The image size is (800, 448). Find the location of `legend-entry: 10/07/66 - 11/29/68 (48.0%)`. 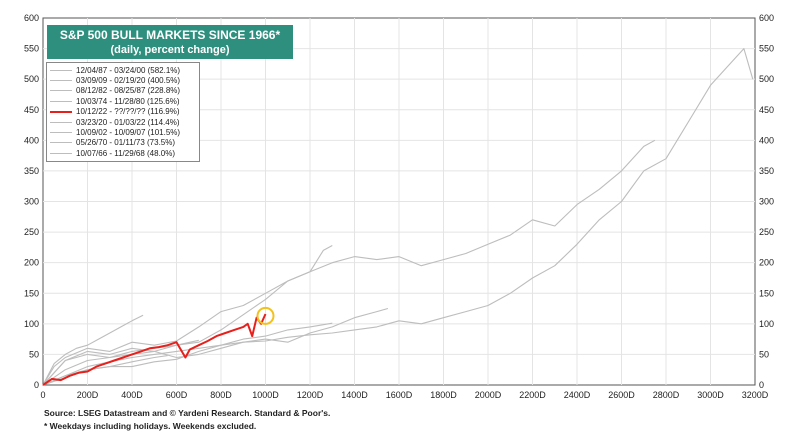

legend-entry: 10/07/66 - 11/29/68 (48.0%) is located at coordinates (123, 153).